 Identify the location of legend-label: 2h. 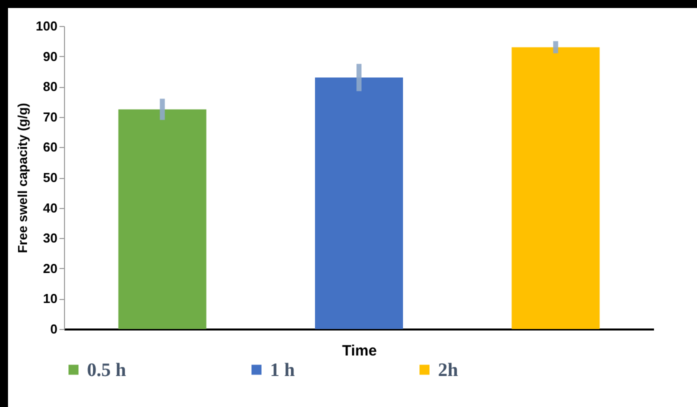
(448, 370).